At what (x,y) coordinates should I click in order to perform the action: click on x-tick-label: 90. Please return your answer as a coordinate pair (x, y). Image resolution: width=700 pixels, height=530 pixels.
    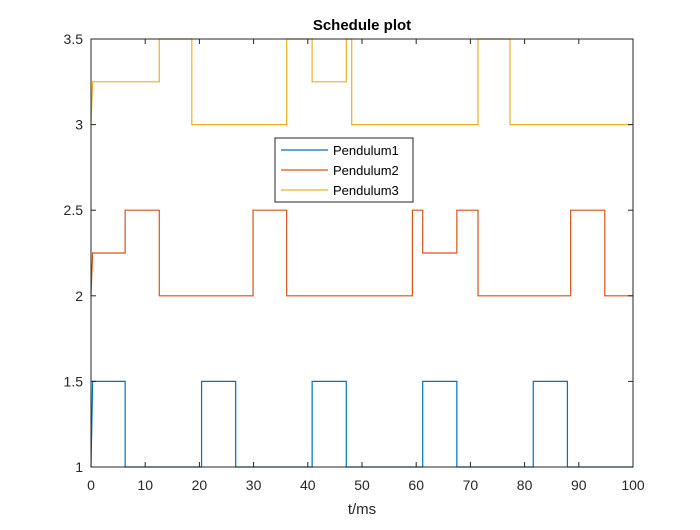
    Looking at the image, I should click on (579, 485).